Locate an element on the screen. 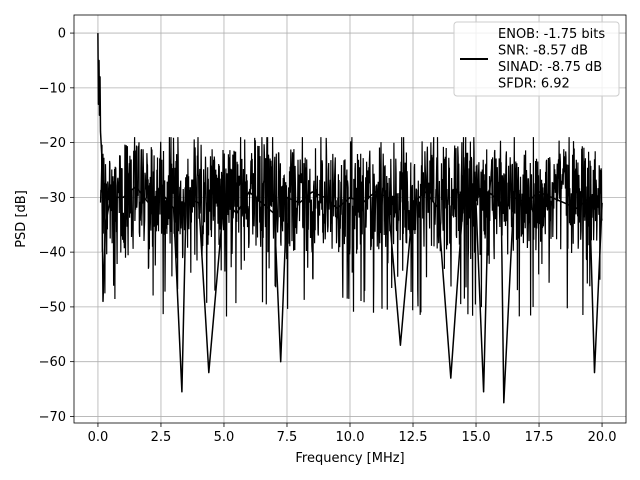 This screenshot has width=640, height=480. legend-box is located at coordinates (536, 59).